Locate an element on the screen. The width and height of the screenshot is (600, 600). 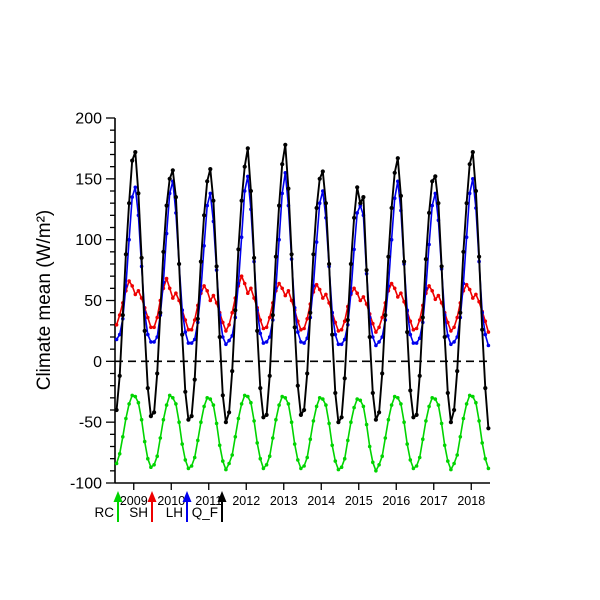
legend-label: LH is located at coordinates (174, 512).